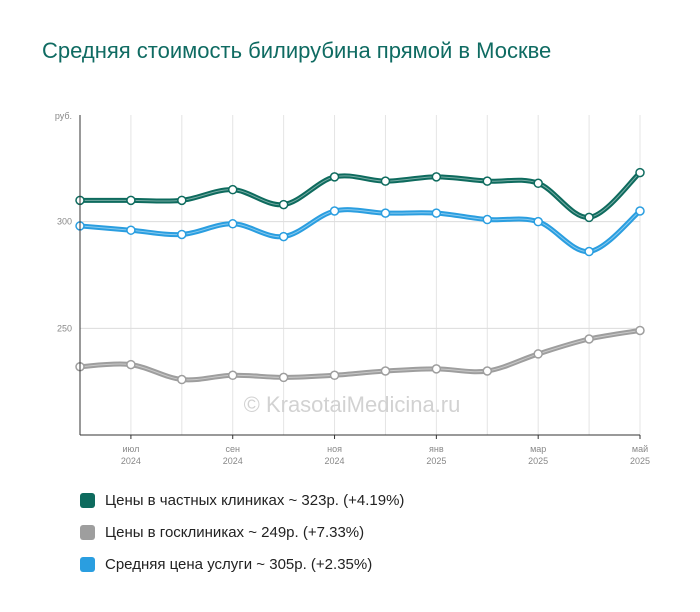 This screenshot has height=612, width=700. What do you see at coordinates (130, 449) in the screenshot?
I see `x-tick-month-label: июл` at bounding box center [130, 449].